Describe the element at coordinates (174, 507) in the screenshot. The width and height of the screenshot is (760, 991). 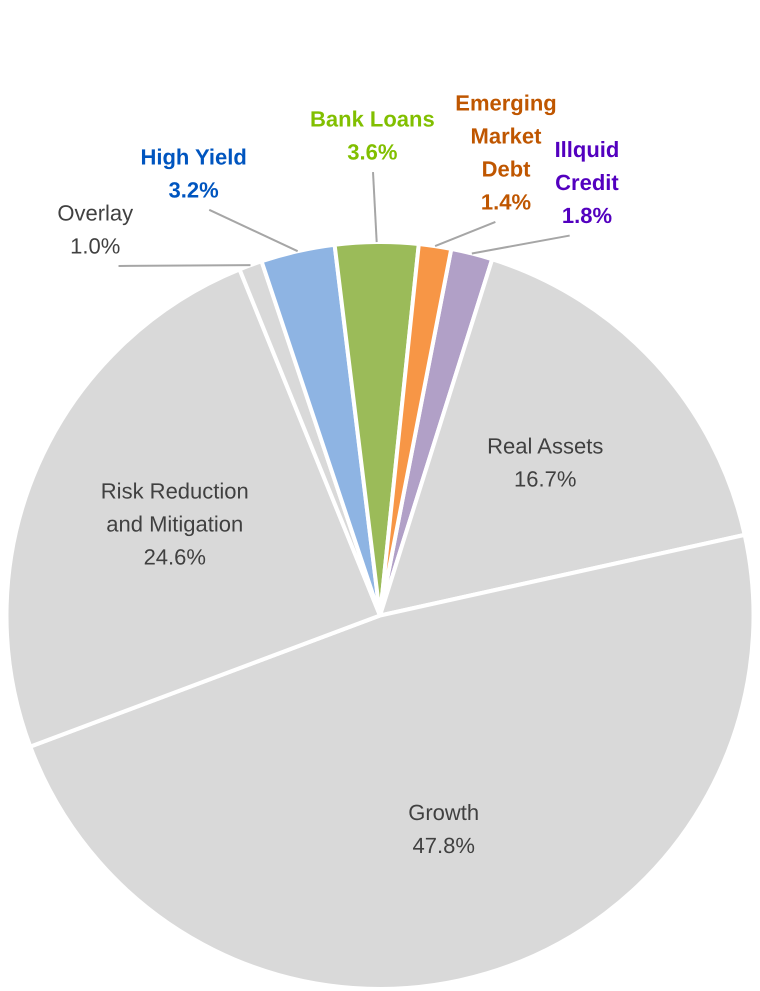
I see `slice-label: Risk Reduction and Mitigation` at that location.